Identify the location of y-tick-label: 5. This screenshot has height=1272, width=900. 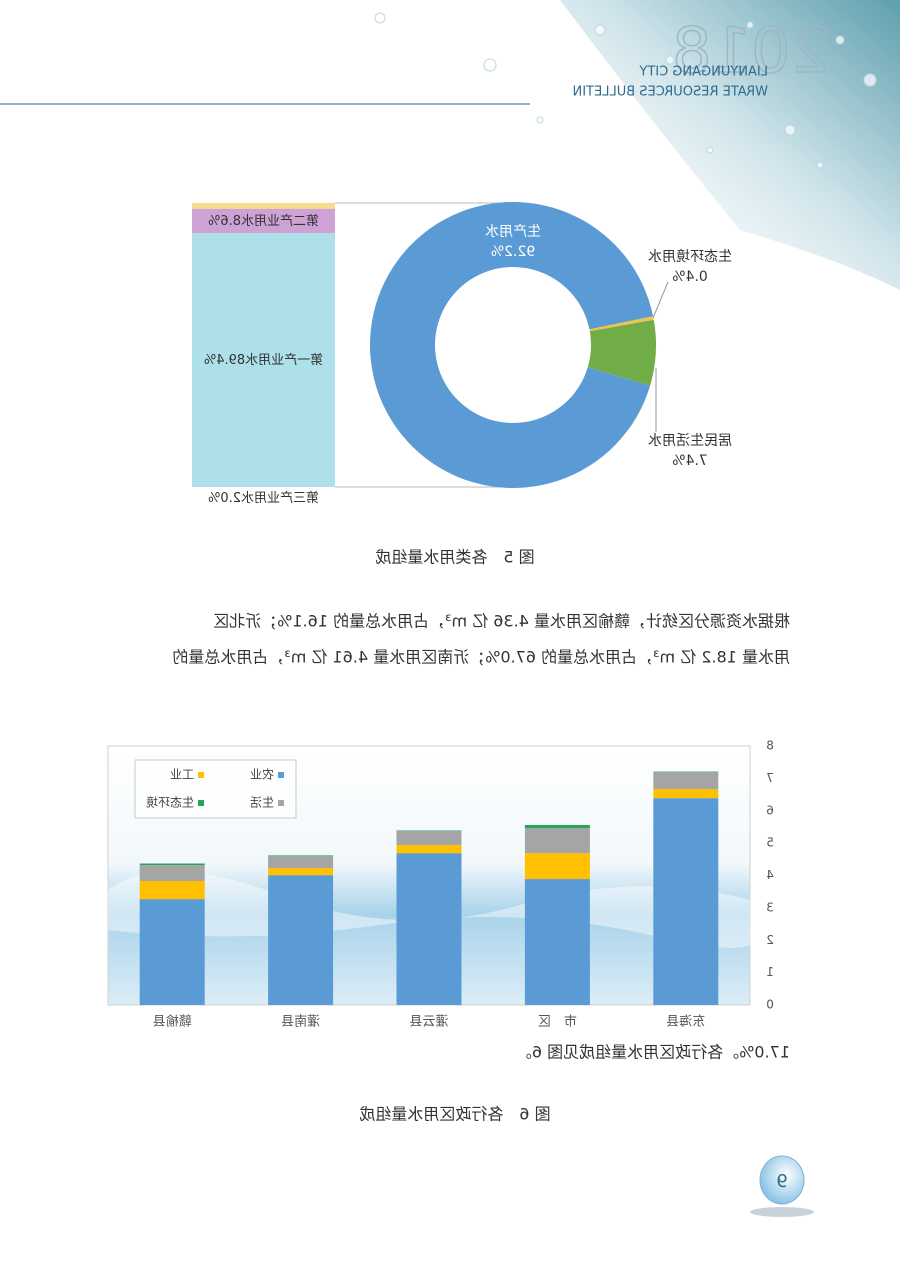
(770, 843).